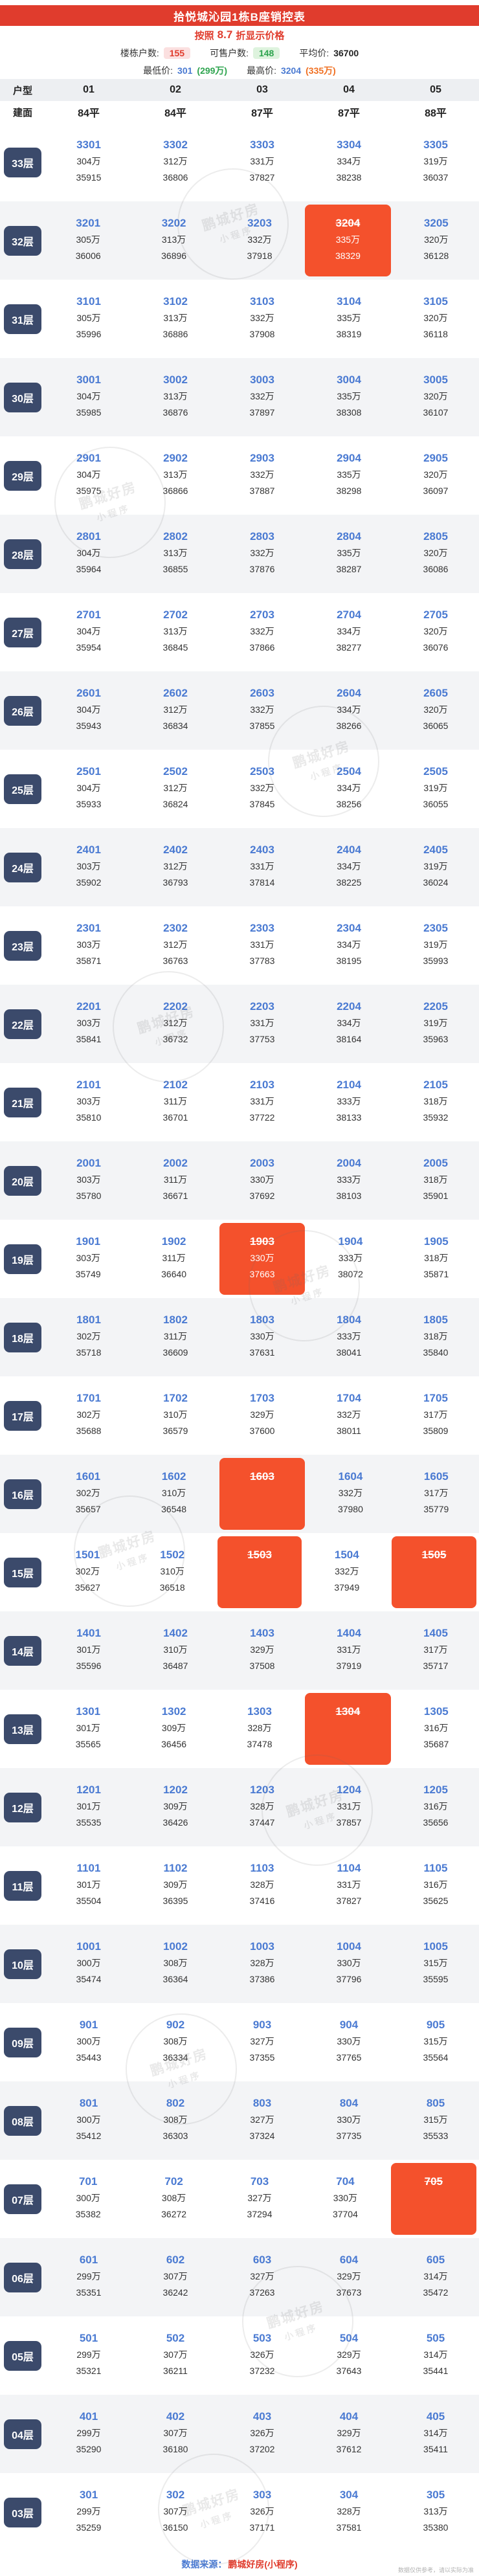  I want to click on unit-cell: 3203 332万 37918, so click(260, 241).